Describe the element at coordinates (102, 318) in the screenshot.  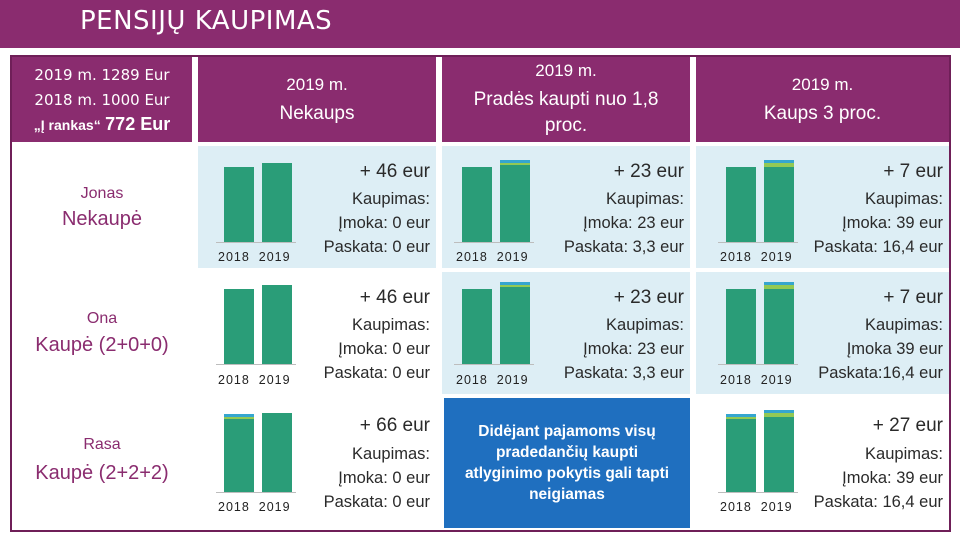
I see `person-name: Ona` at that location.